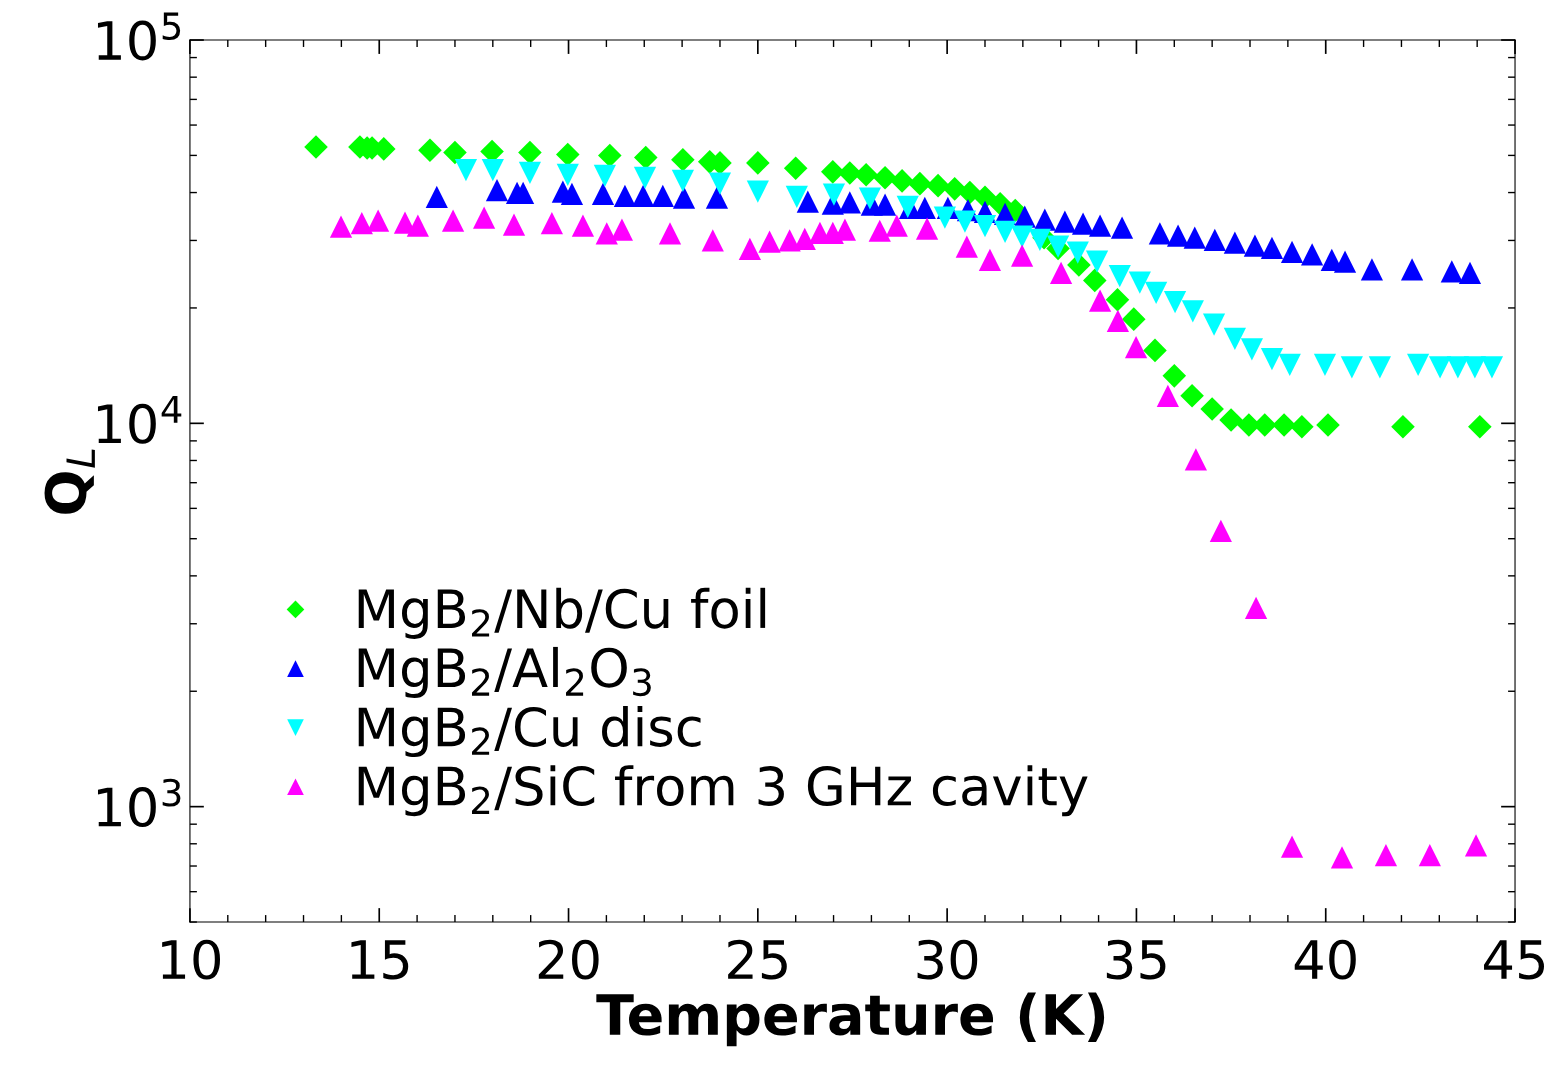 The image size is (1548, 1073). I want to click on x-tick-label: 35, so click(1136, 959).